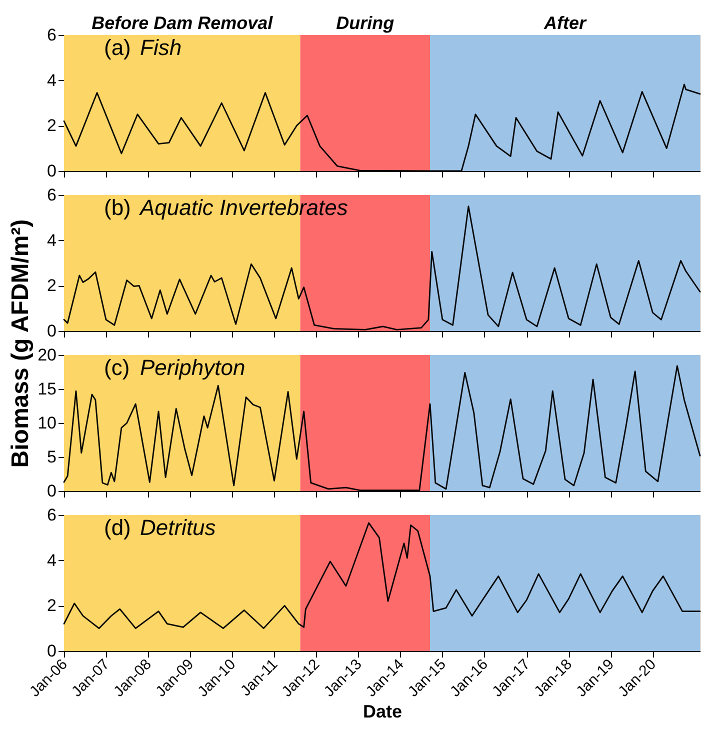  Describe the element at coordinates (47, 355) in the screenshot. I see `y-tick-label: 20` at that location.